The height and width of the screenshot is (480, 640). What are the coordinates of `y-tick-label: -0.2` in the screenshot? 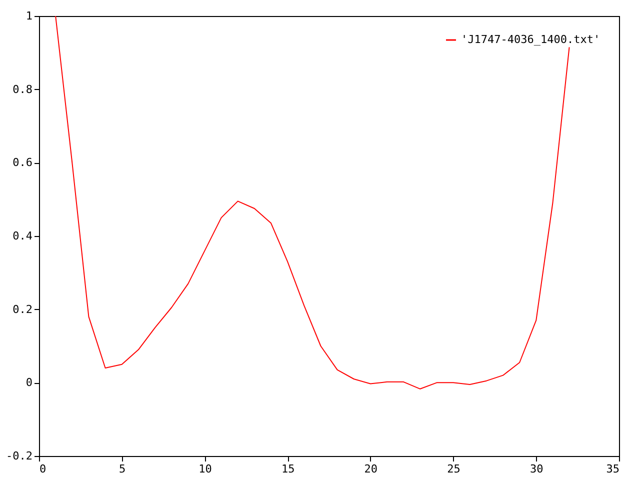 It's located at (19, 456).